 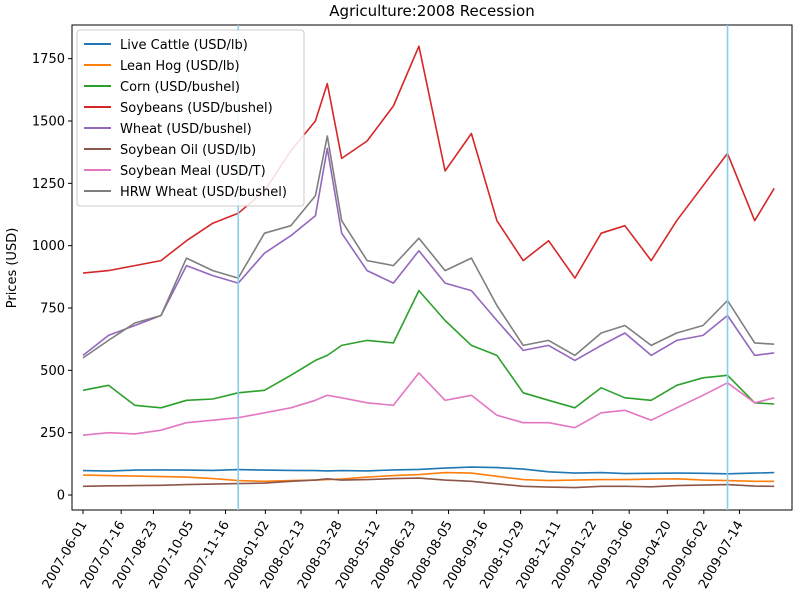 What do you see at coordinates (193, 171) in the screenshot?
I see `legend-label-6: Soybean Meal (USD/T)` at bounding box center [193, 171].